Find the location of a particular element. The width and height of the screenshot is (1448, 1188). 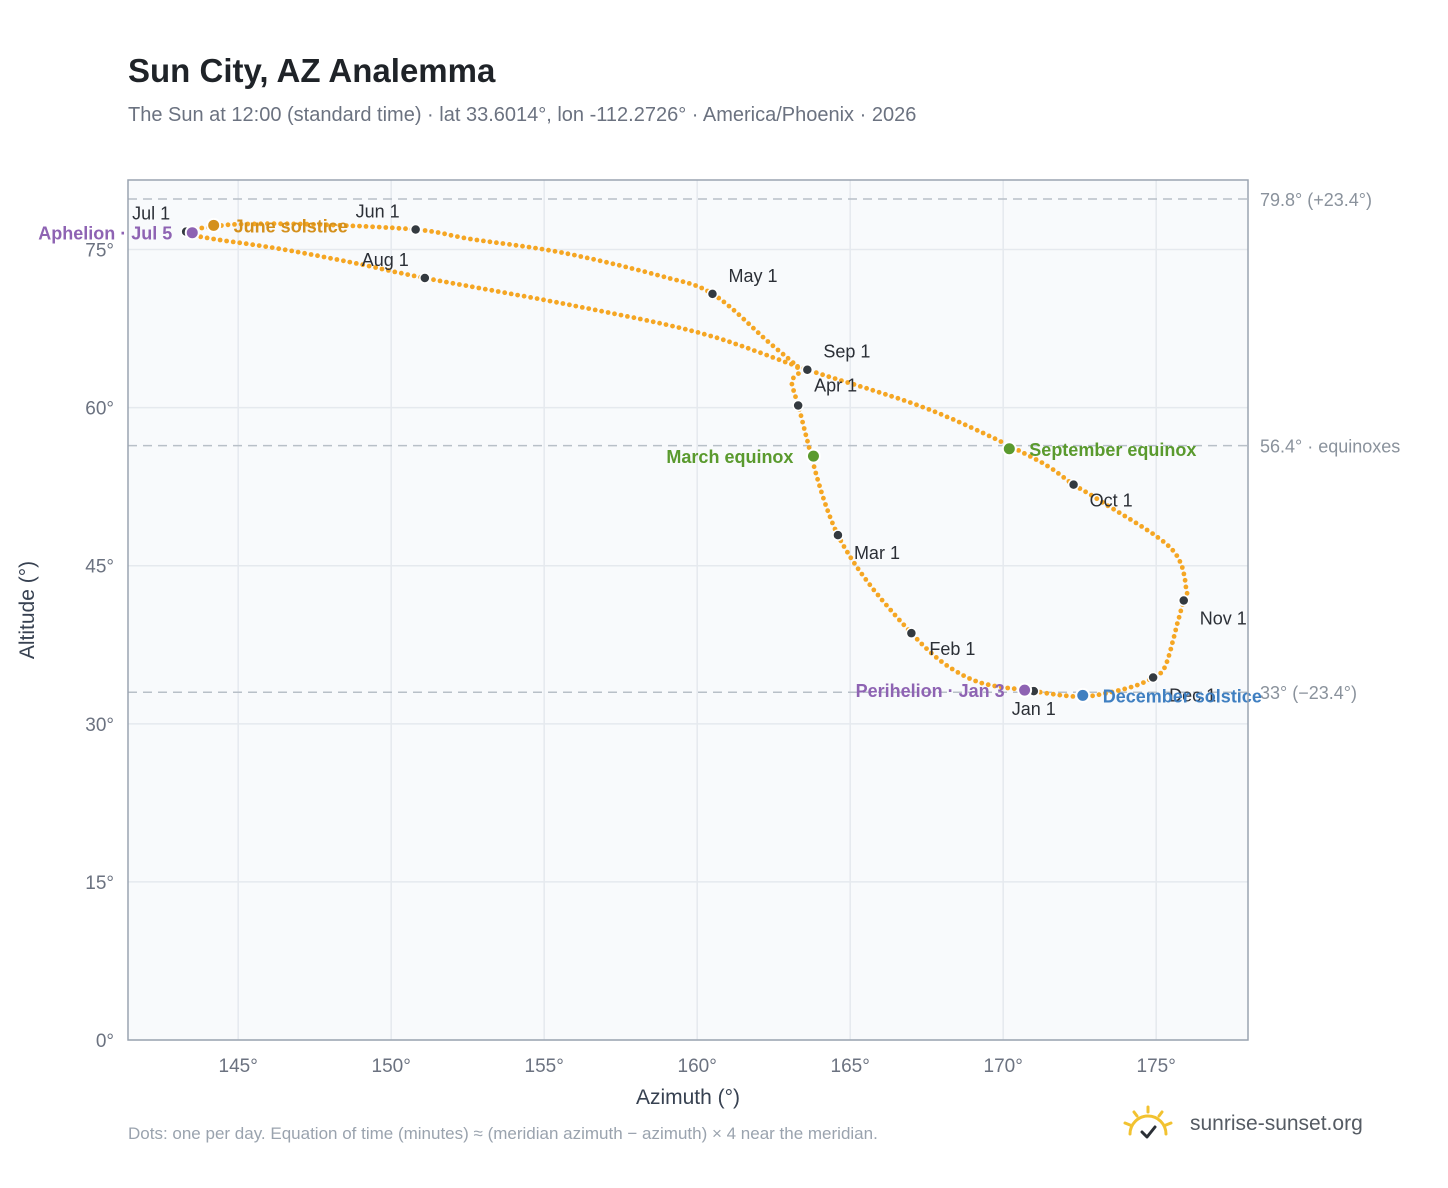

brand-logo: sunrise-sunset.org is located at coordinates (1241, 1124).